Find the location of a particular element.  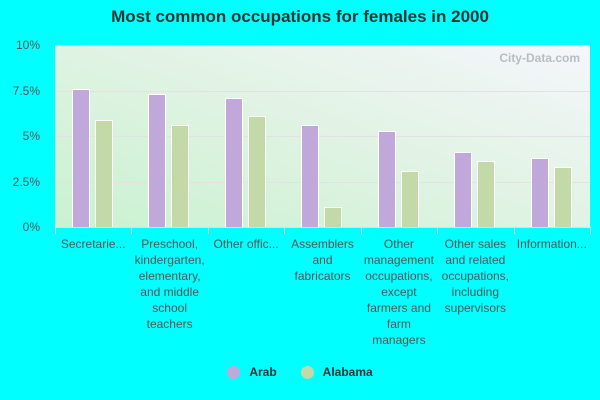

legend-item-alabama: Alabama is located at coordinates (336, 372).